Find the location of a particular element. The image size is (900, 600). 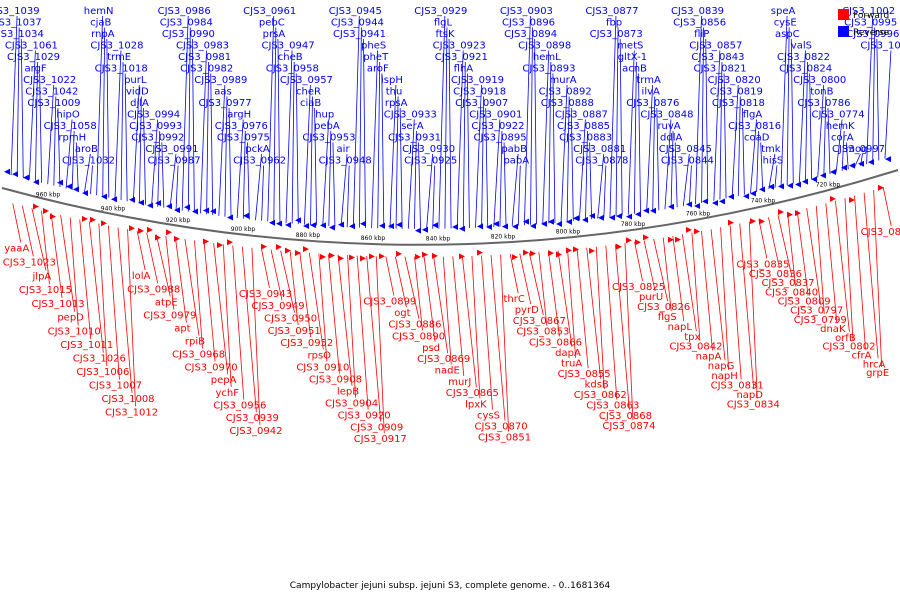

forward-gene-label: CJS3_0951 is located at coordinates (294, 331).